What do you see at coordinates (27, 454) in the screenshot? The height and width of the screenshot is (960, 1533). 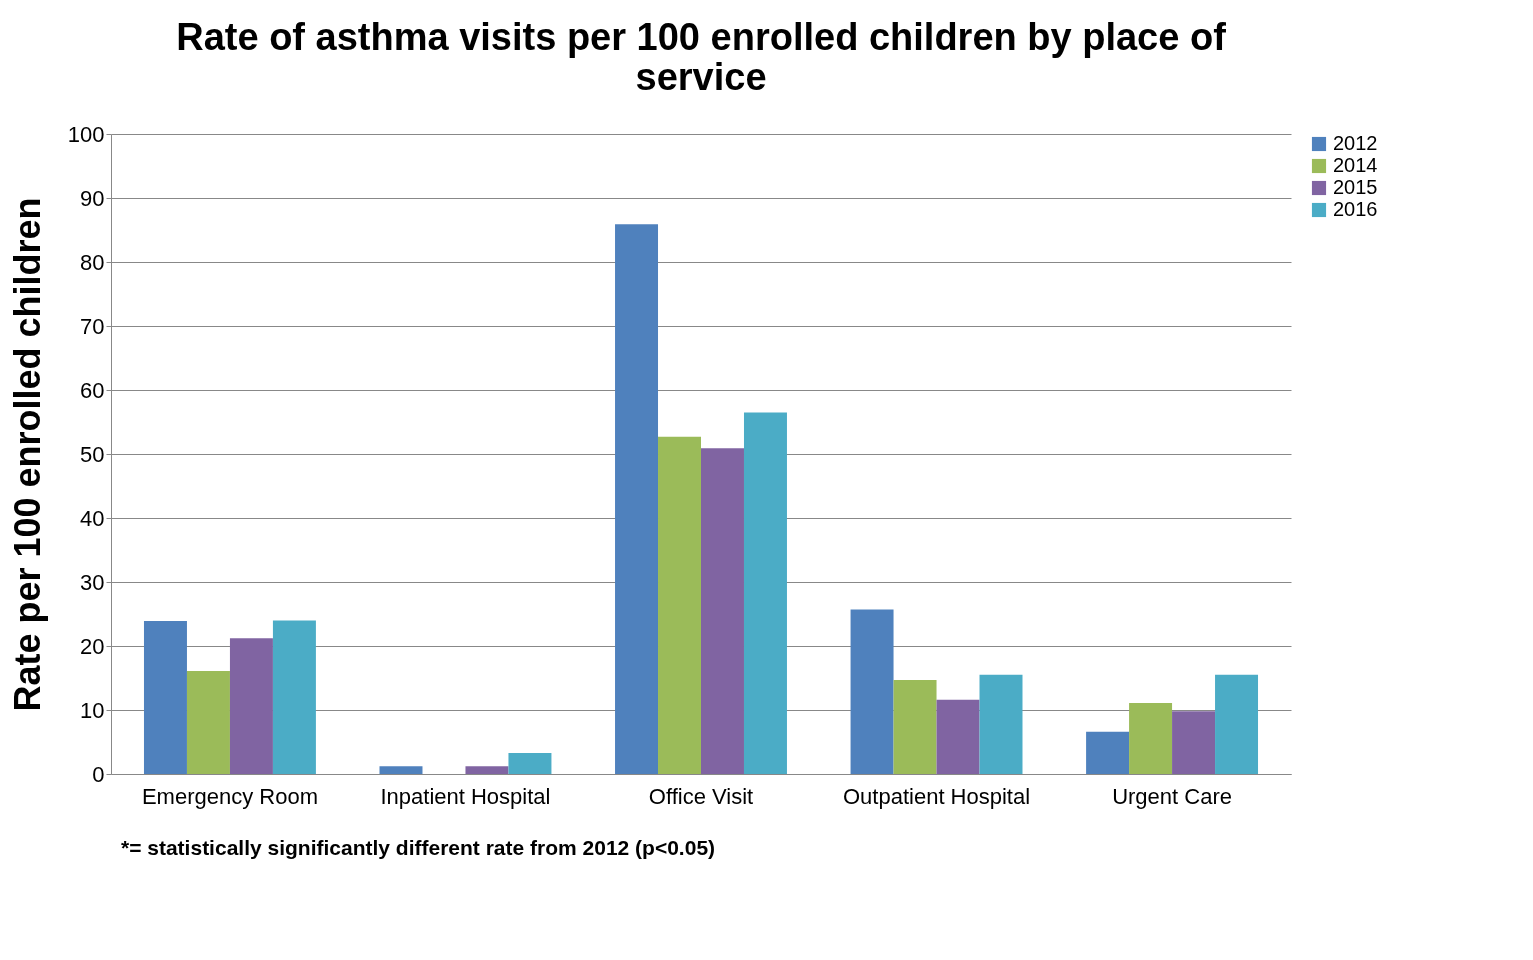 I see `y-axis-title: Rate per 100 enrolled children` at bounding box center [27, 454].